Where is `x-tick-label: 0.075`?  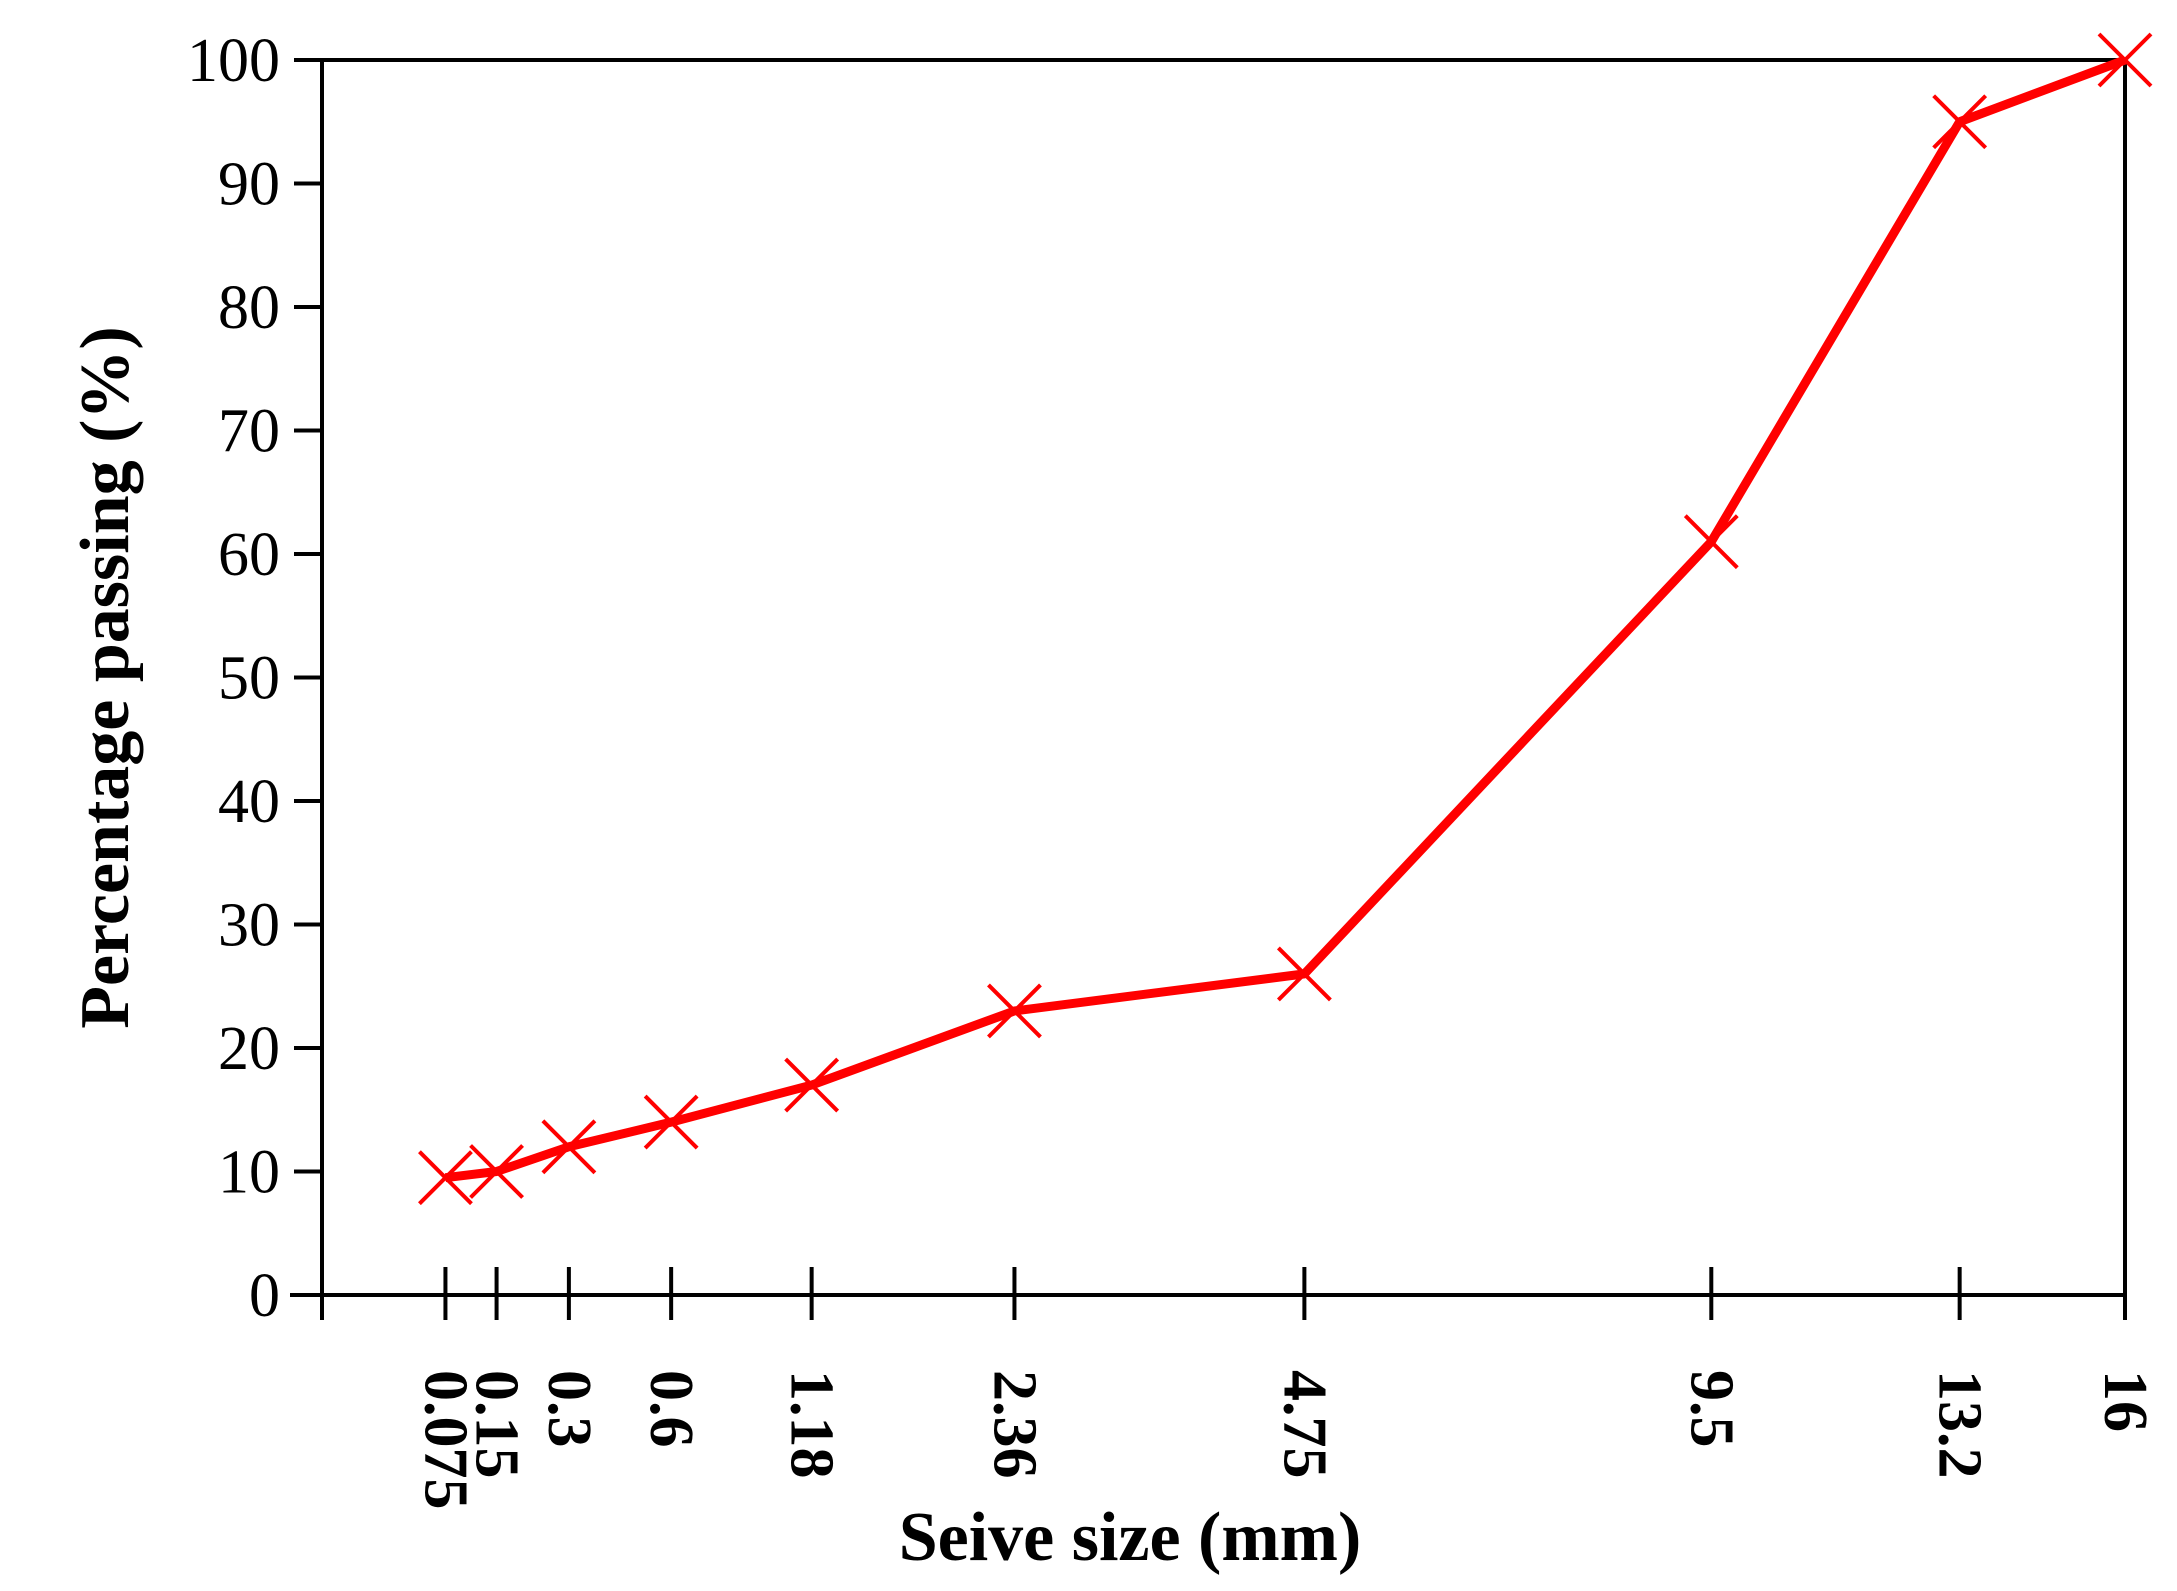 x-tick-label: 0.075 is located at coordinates (445, 1440).